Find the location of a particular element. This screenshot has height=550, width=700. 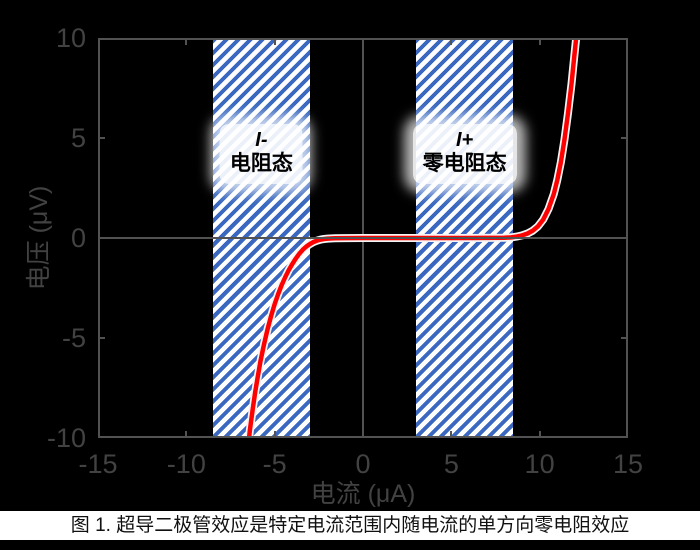

x-tick-label: 0 is located at coordinates (363, 464).